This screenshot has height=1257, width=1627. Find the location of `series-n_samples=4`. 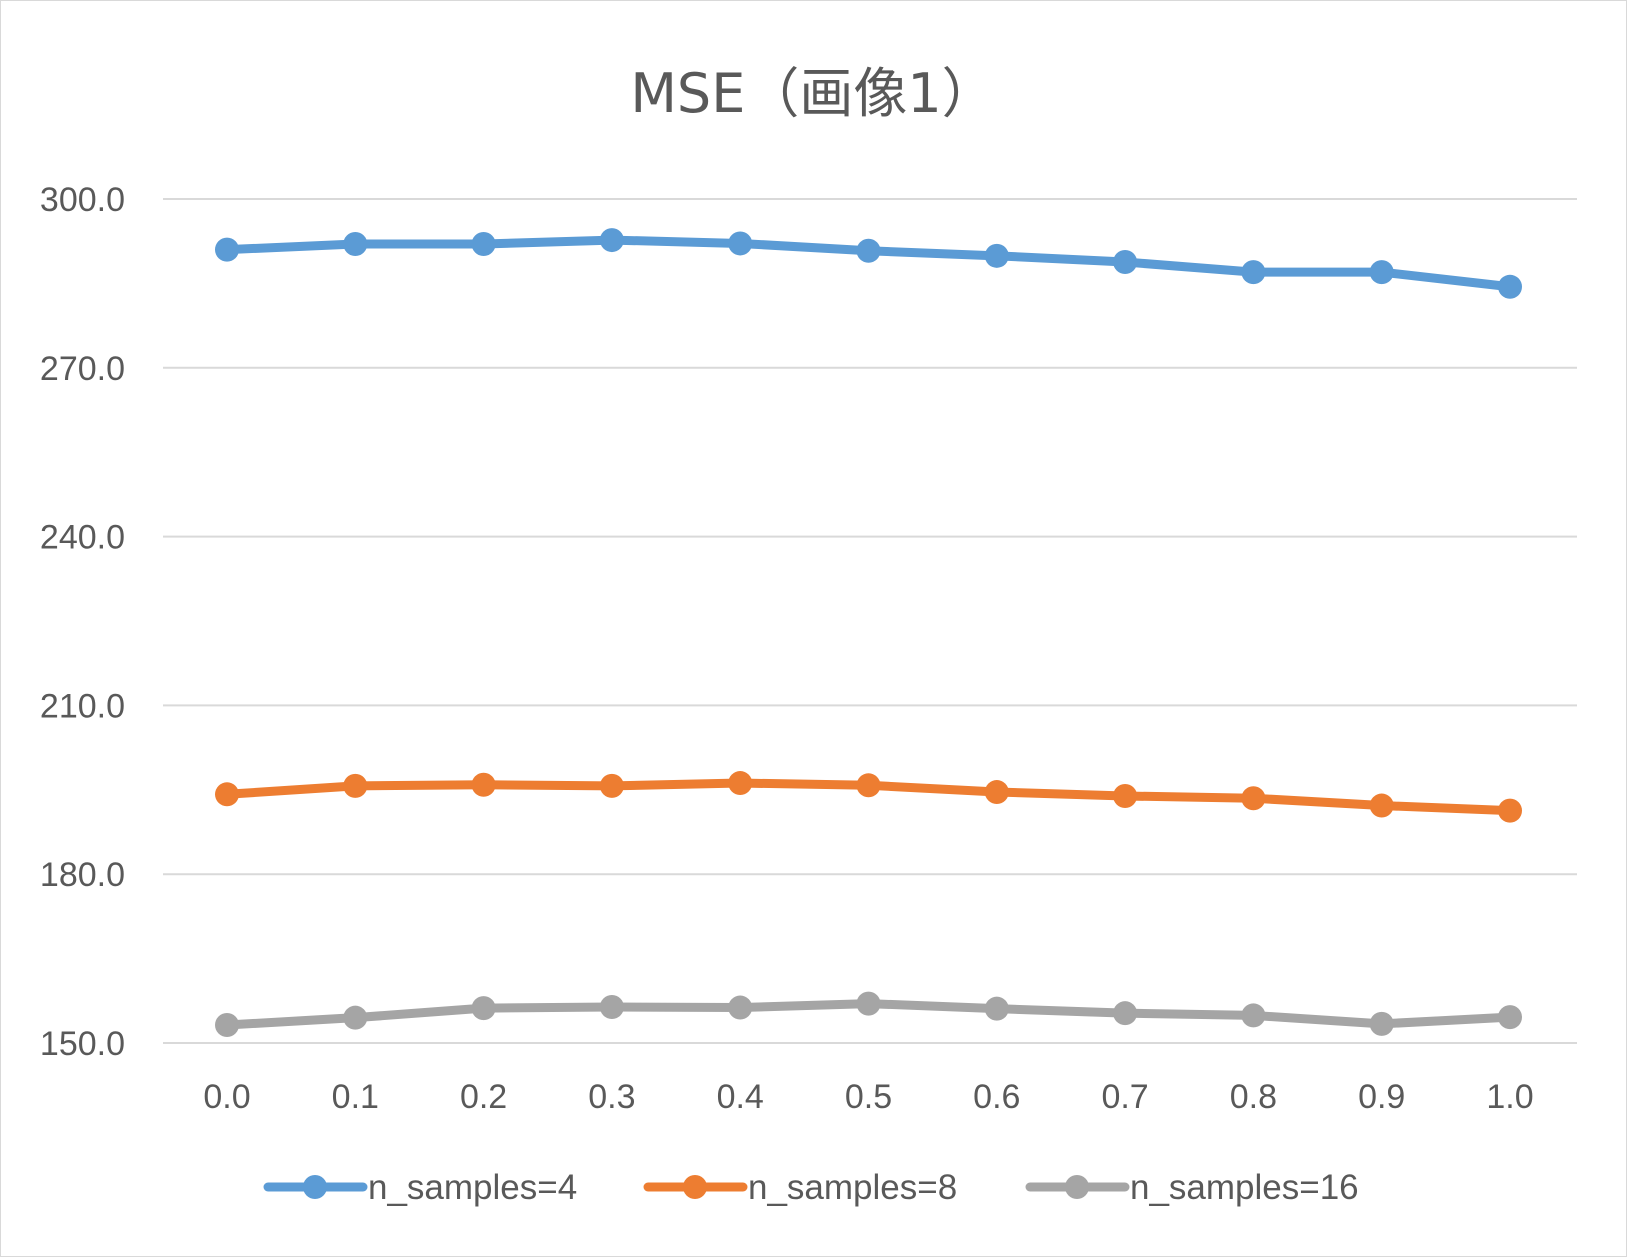

series-n_samples=4 is located at coordinates (868, 263).